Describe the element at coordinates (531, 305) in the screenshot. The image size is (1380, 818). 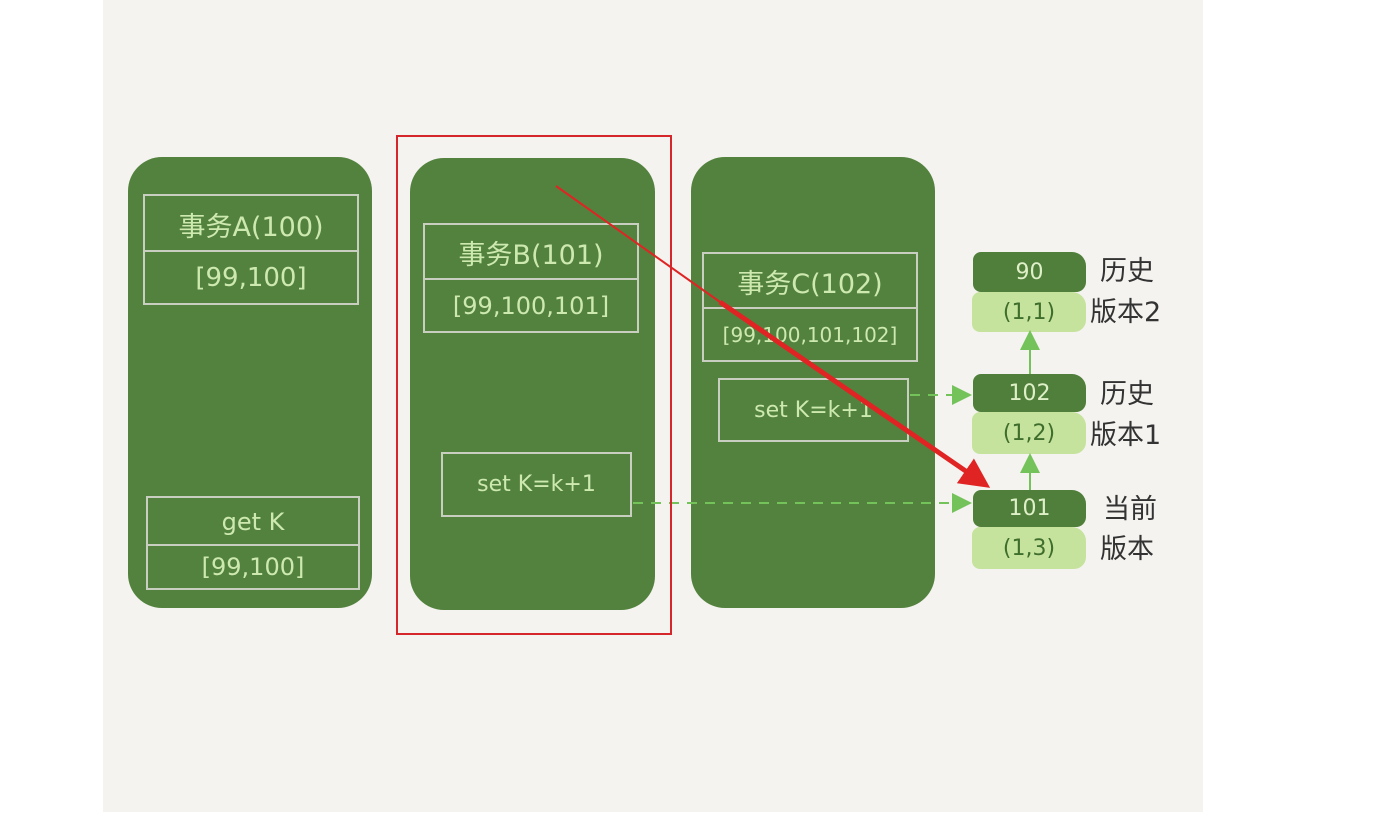
I see `transaction-b-view: [99,100,101]` at that location.